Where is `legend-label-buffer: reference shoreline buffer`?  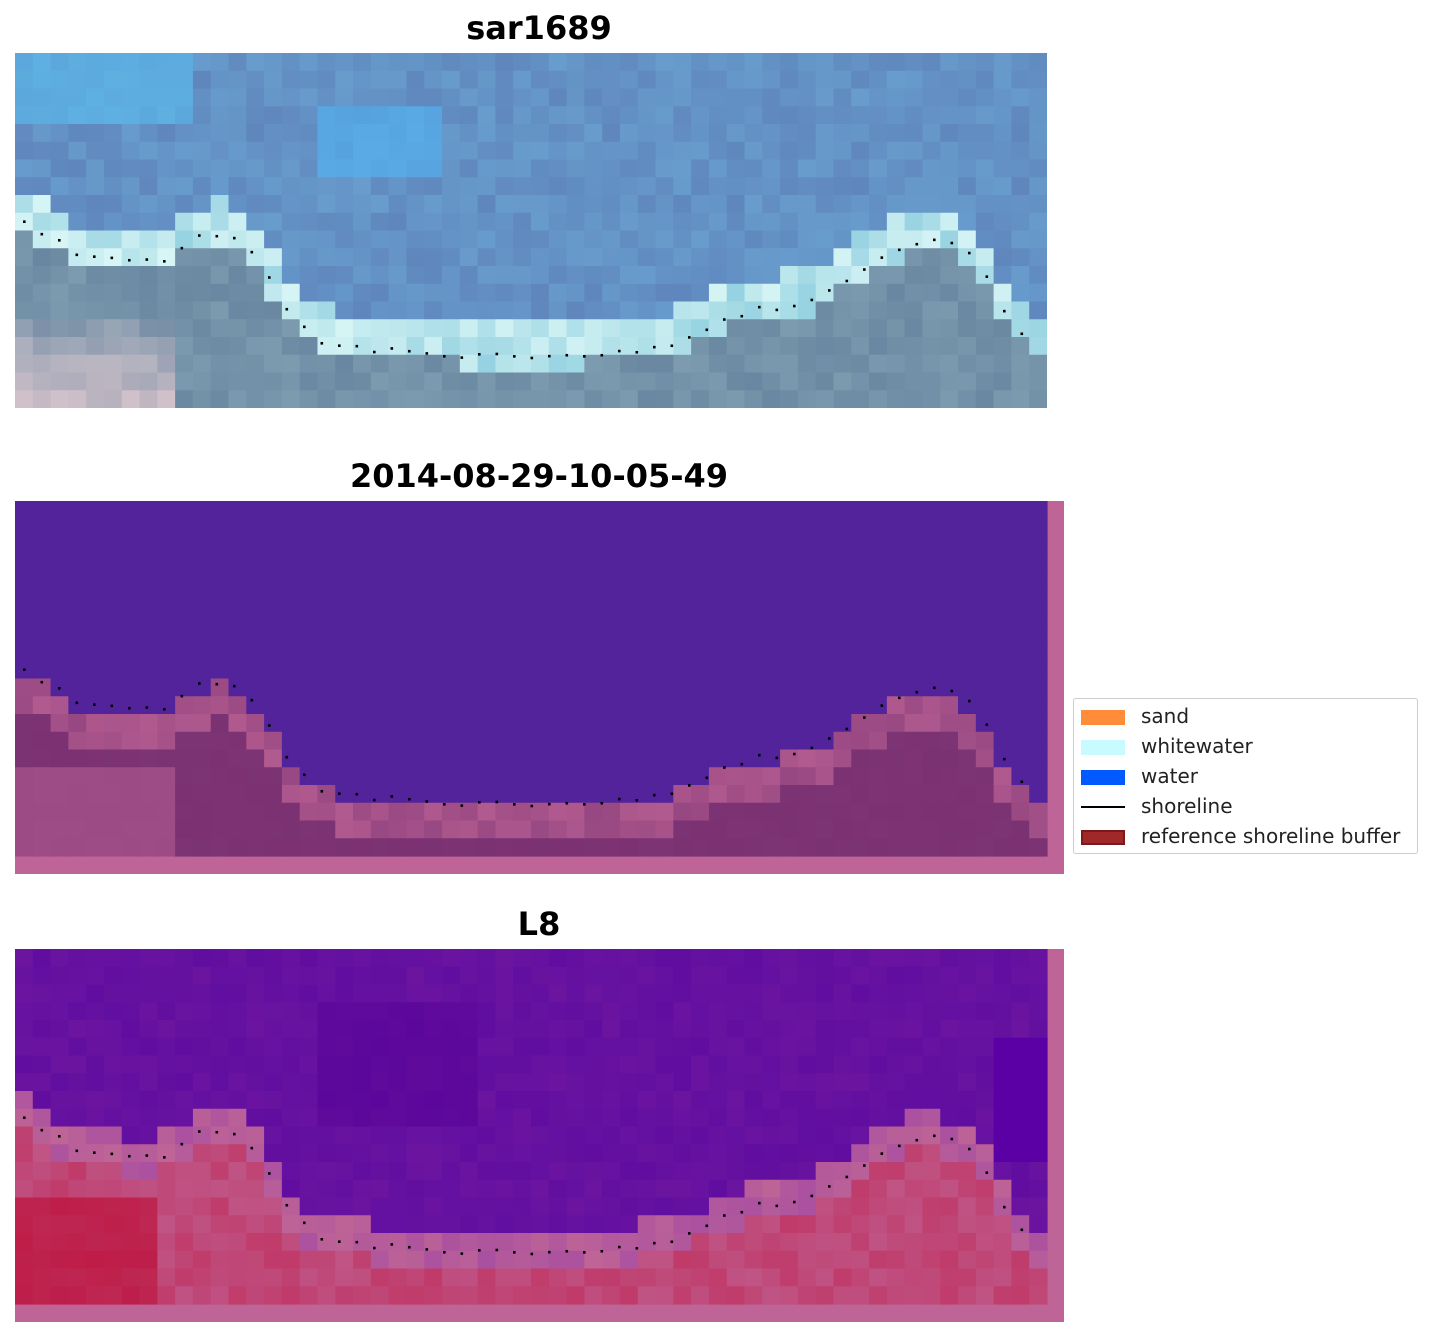
legend-label-buffer: reference shoreline buffer is located at coordinates (1271, 836).